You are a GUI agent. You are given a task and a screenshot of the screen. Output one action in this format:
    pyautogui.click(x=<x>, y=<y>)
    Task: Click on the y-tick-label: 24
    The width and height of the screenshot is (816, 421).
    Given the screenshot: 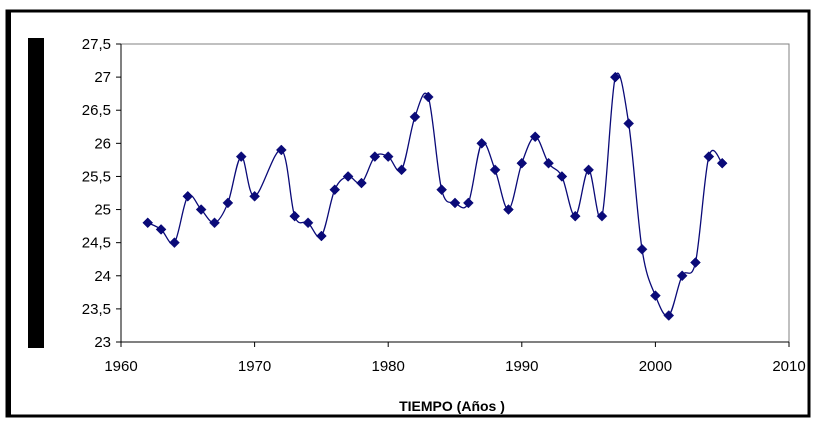 What is the action you would take?
    pyautogui.click(x=102, y=276)
    